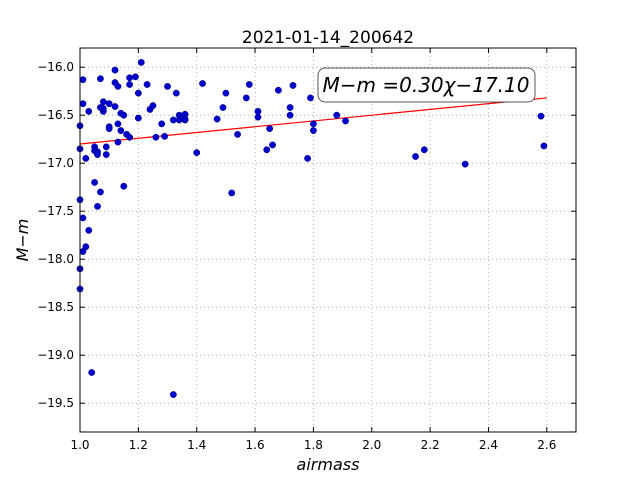  Describe the element at coordinates (55, 67) in the screenshot. I see `y-tick-label: −16.0` at that location.